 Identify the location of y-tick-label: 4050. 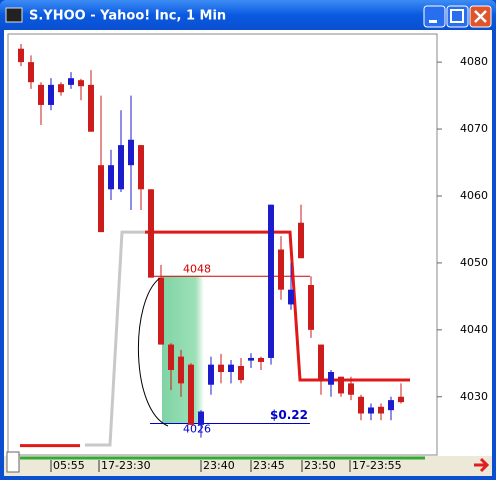
(474, 262).